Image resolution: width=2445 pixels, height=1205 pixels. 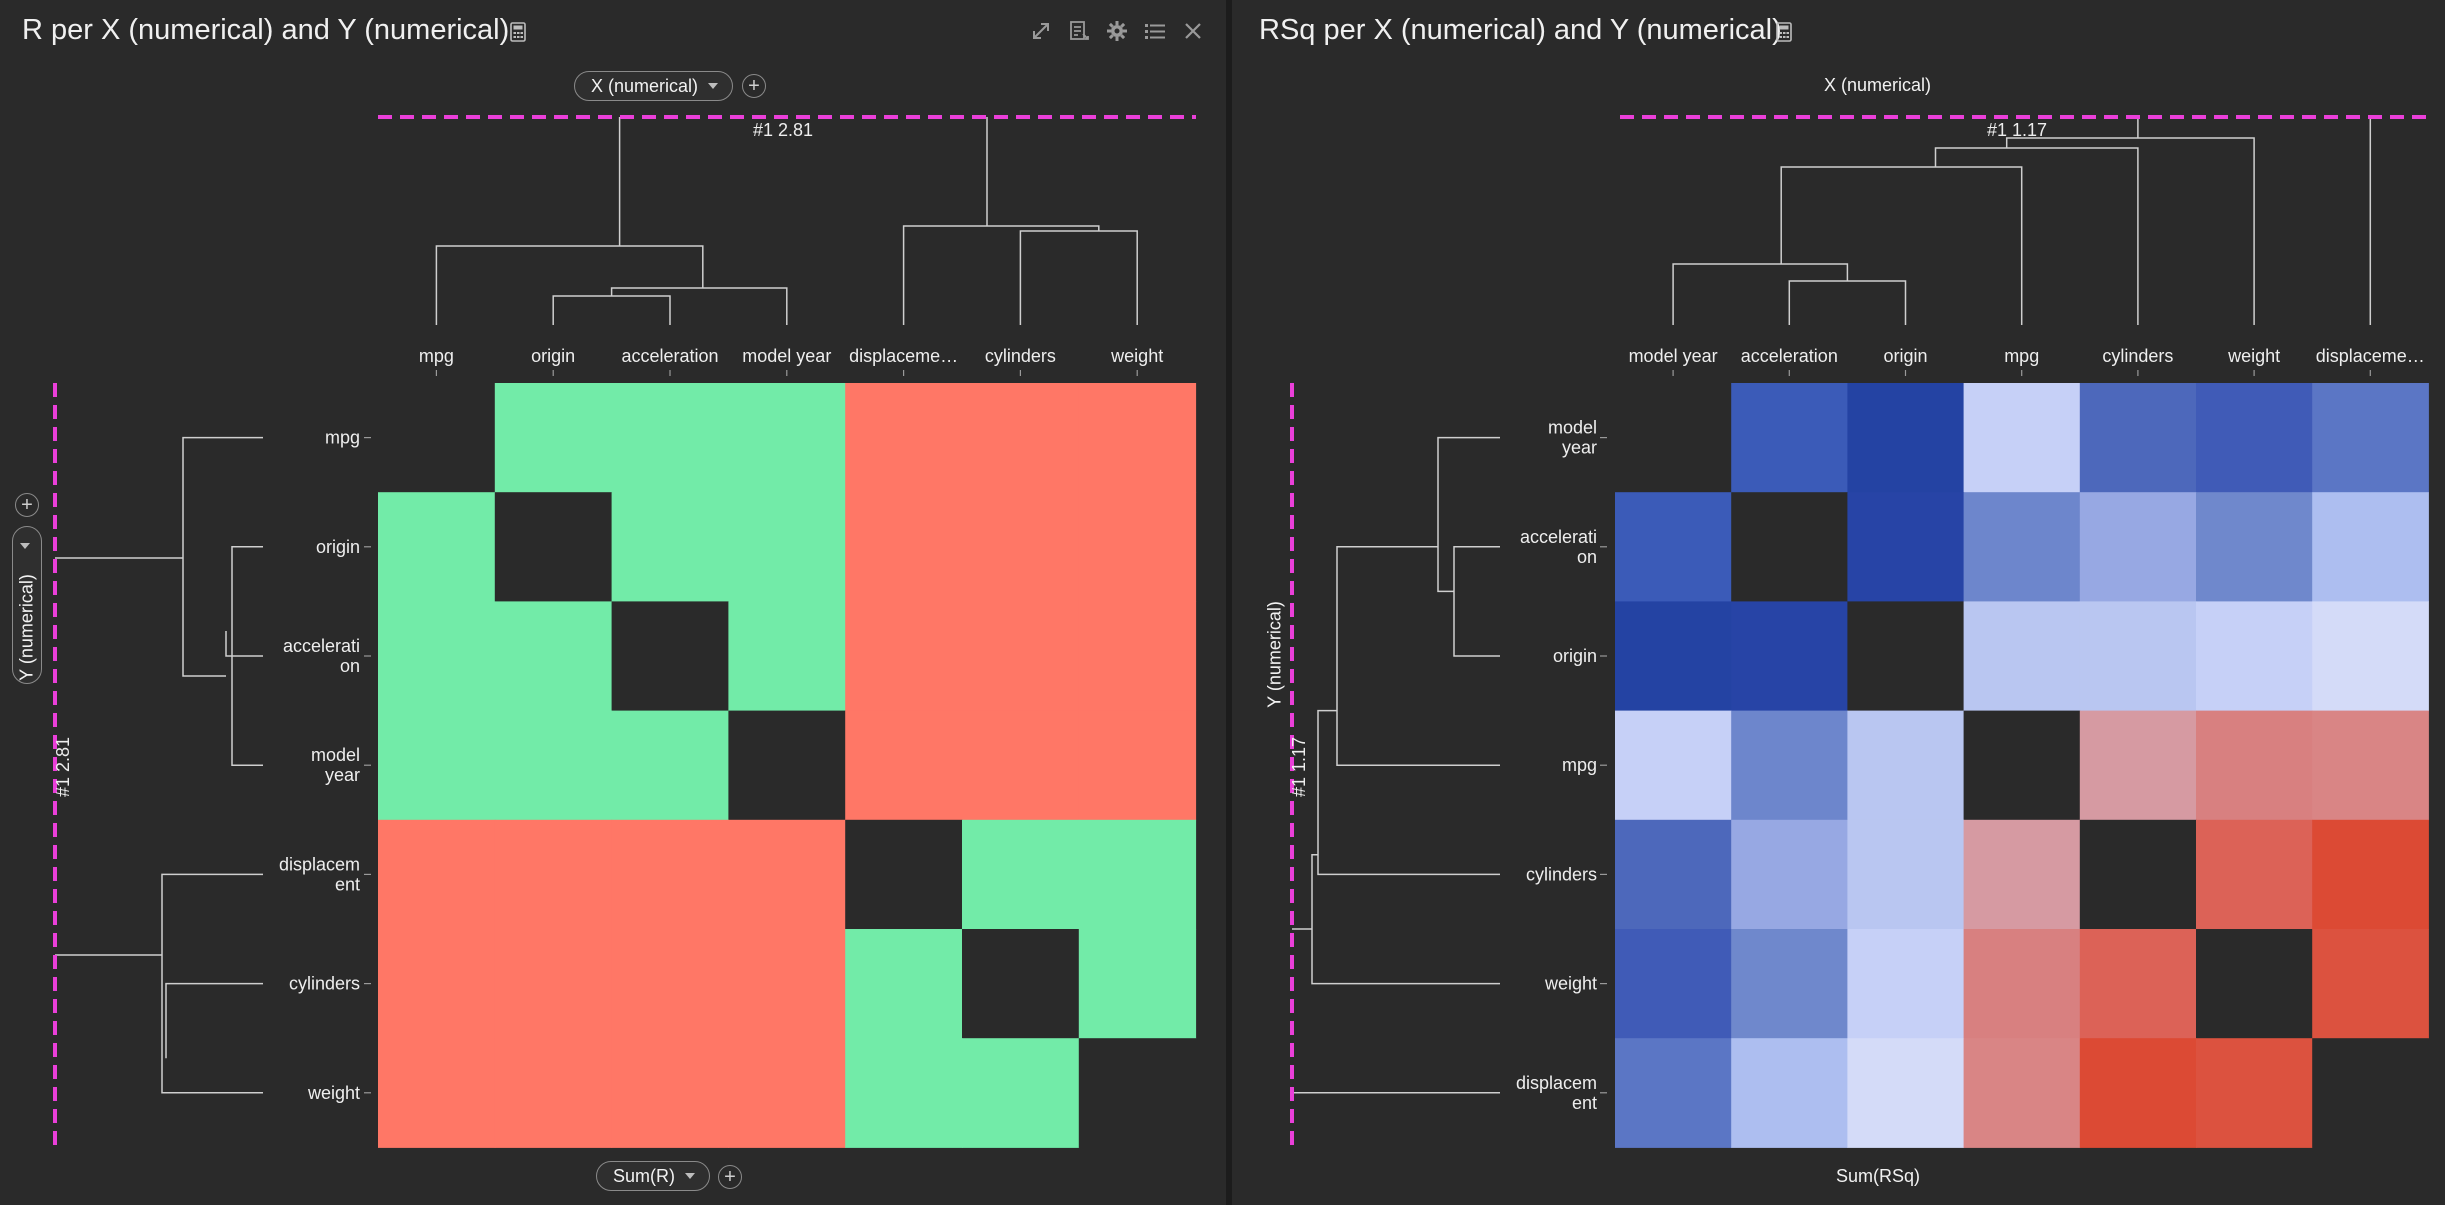 I want to click on add-x-axis-button: +, so click(x=754, y=86).